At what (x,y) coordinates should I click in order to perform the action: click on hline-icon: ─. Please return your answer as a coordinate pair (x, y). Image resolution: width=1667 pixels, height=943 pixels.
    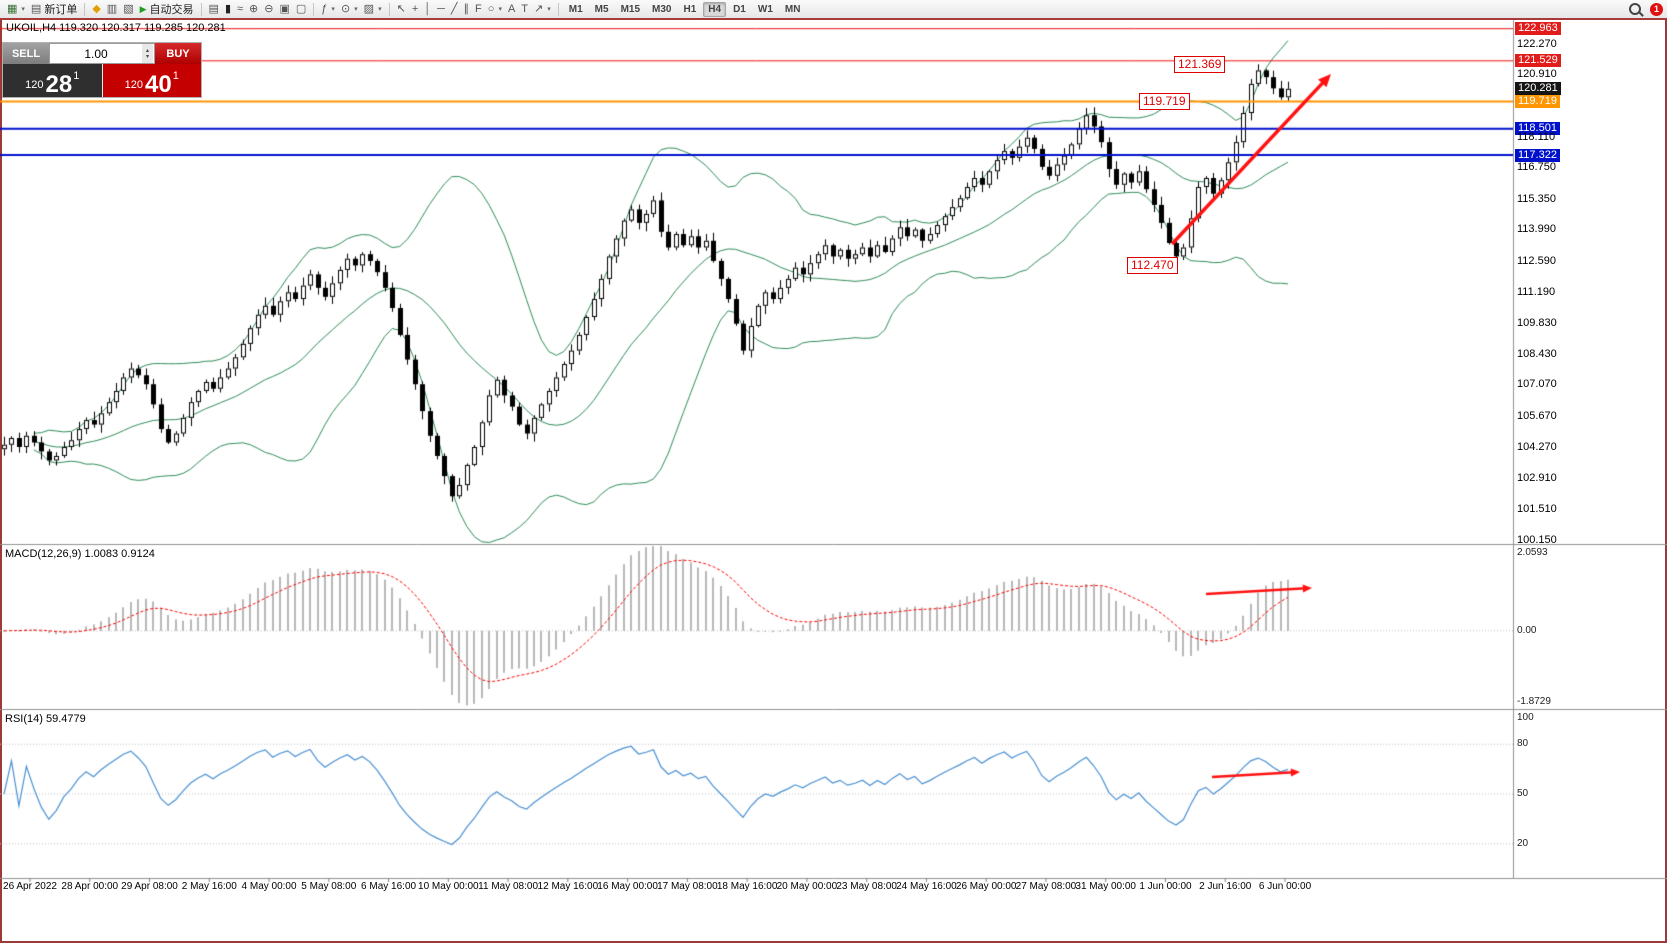
    Looking at the image, I should click on (441, 8).